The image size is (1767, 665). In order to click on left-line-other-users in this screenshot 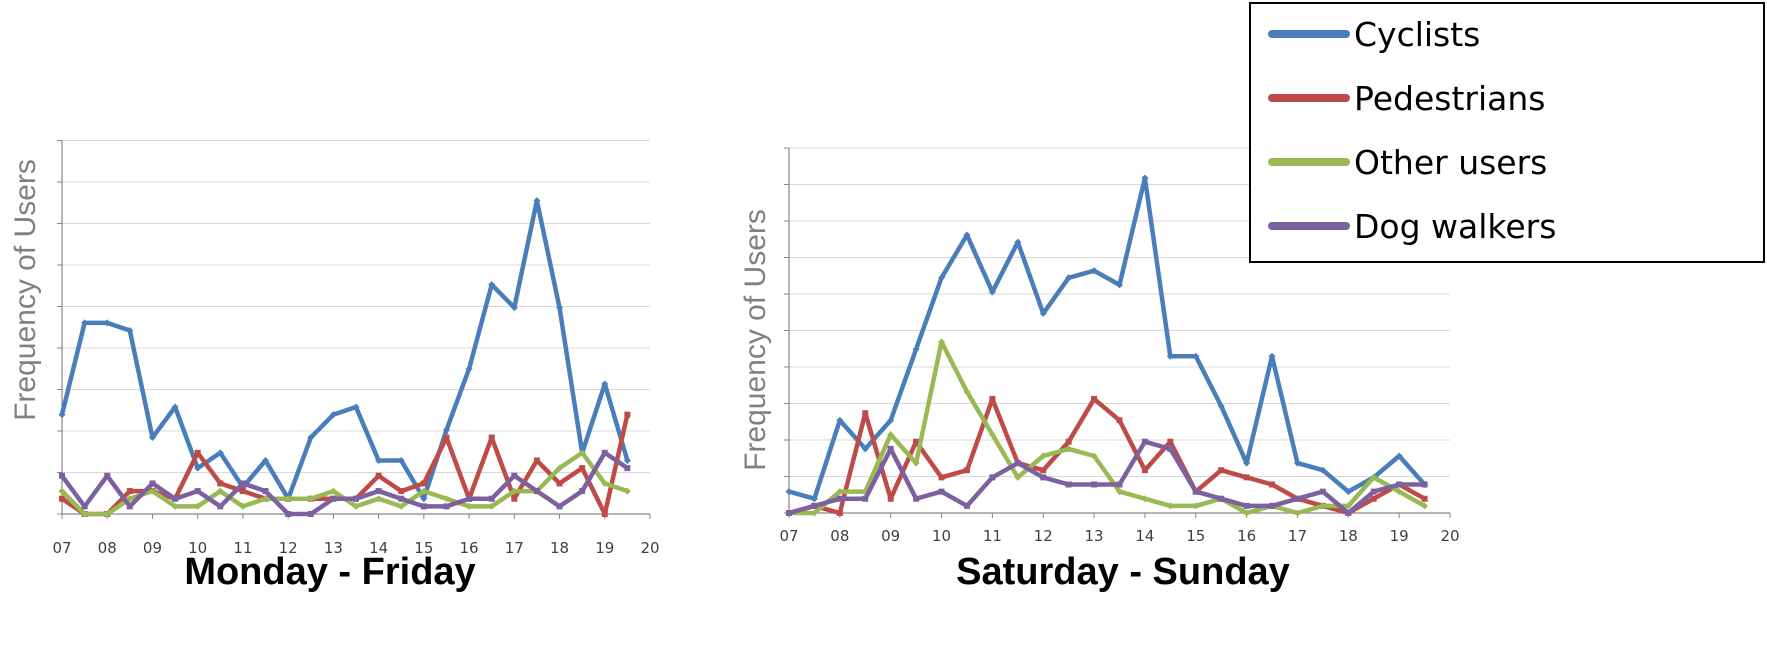, I will do `click(344, 483)`.